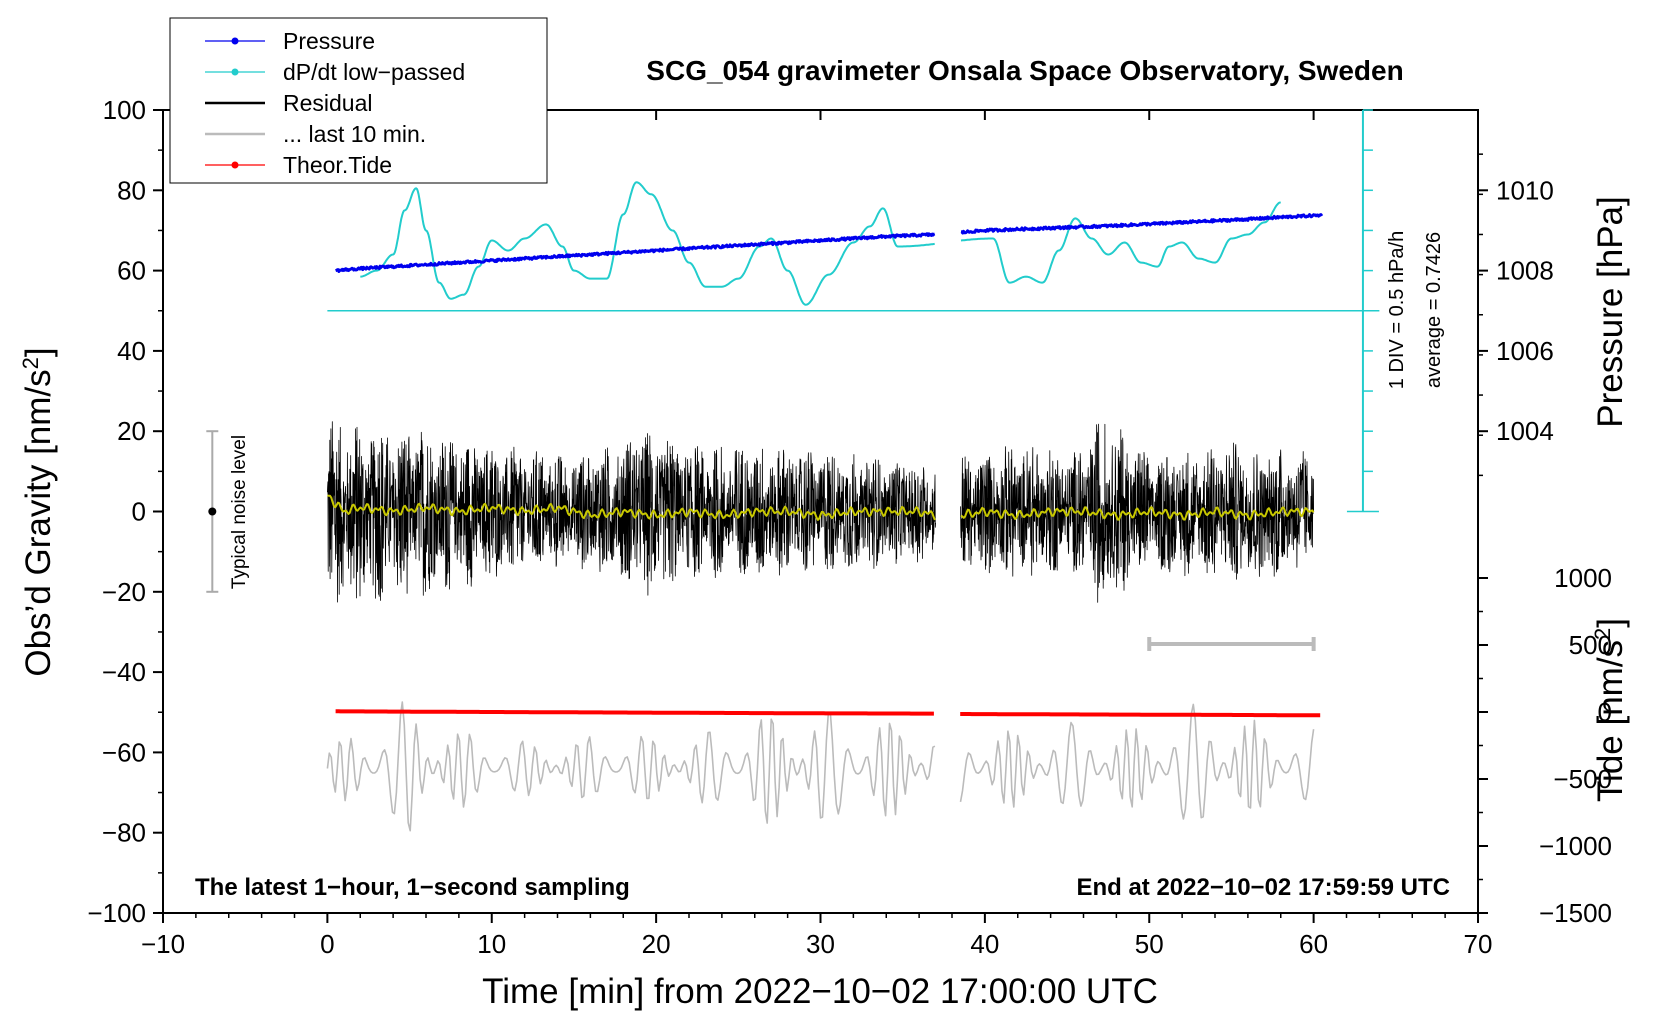 The width and height of the screenshot is (1660, 1020). I want to click on pressure-tick-label: 1004, so click(1525, 431).